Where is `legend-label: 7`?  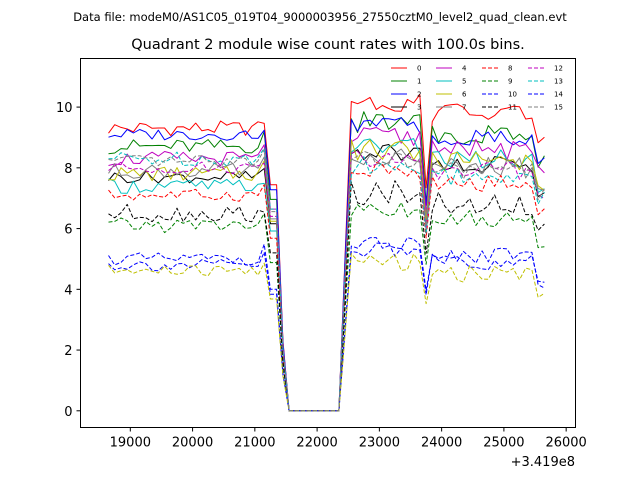 legend-label: 7 is located at coordinates (464, 108).